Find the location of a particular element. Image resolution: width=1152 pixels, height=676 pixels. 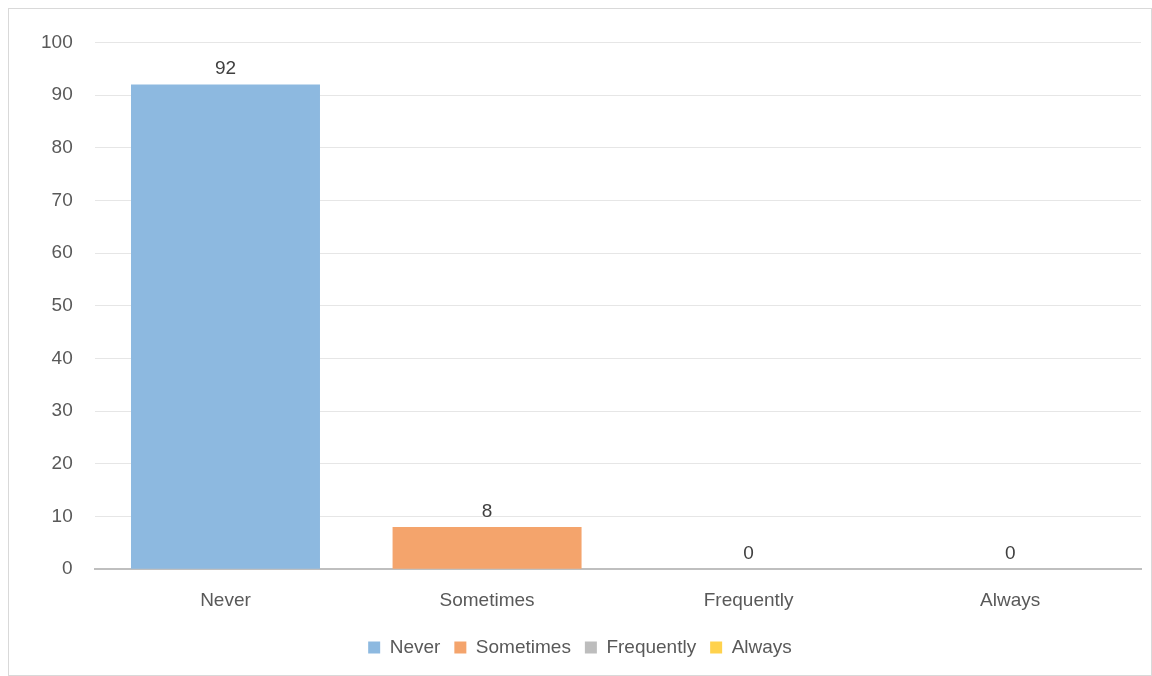

legend-label: Never is located at coordinates (415, 646).